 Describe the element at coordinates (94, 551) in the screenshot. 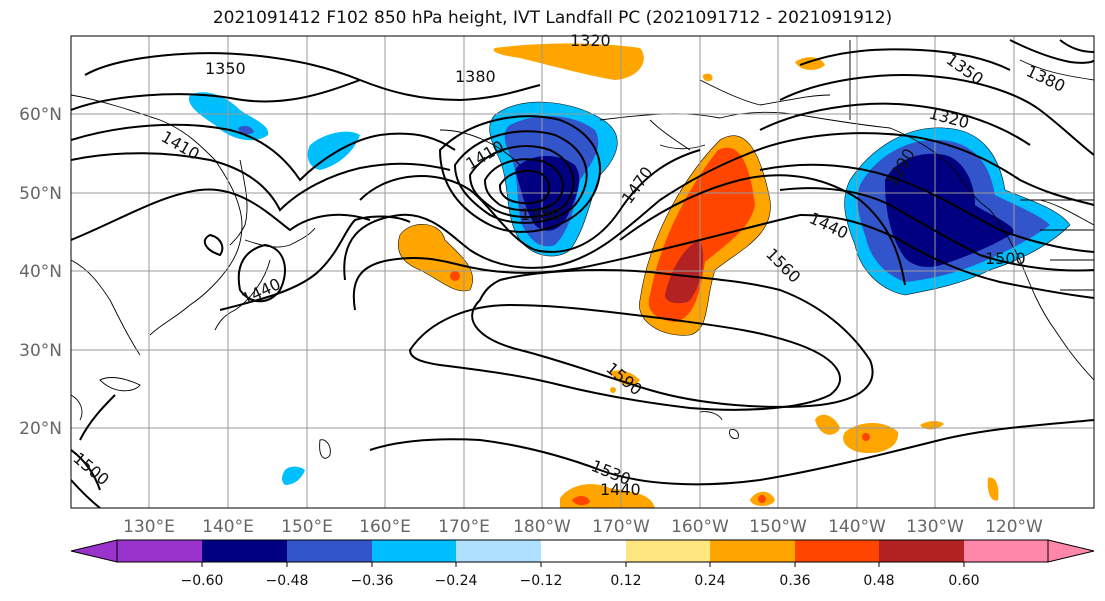

I see `colorbar-extend-low` at that location.